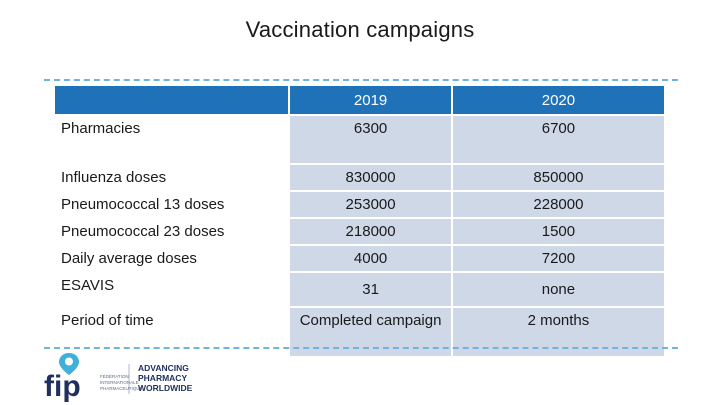 The height and width of the screenshot is (405, 720). What do you see at coordinates (172, 333) in the screenshot?
I see `row-label: Period of time` at bounding box center [172, 333].